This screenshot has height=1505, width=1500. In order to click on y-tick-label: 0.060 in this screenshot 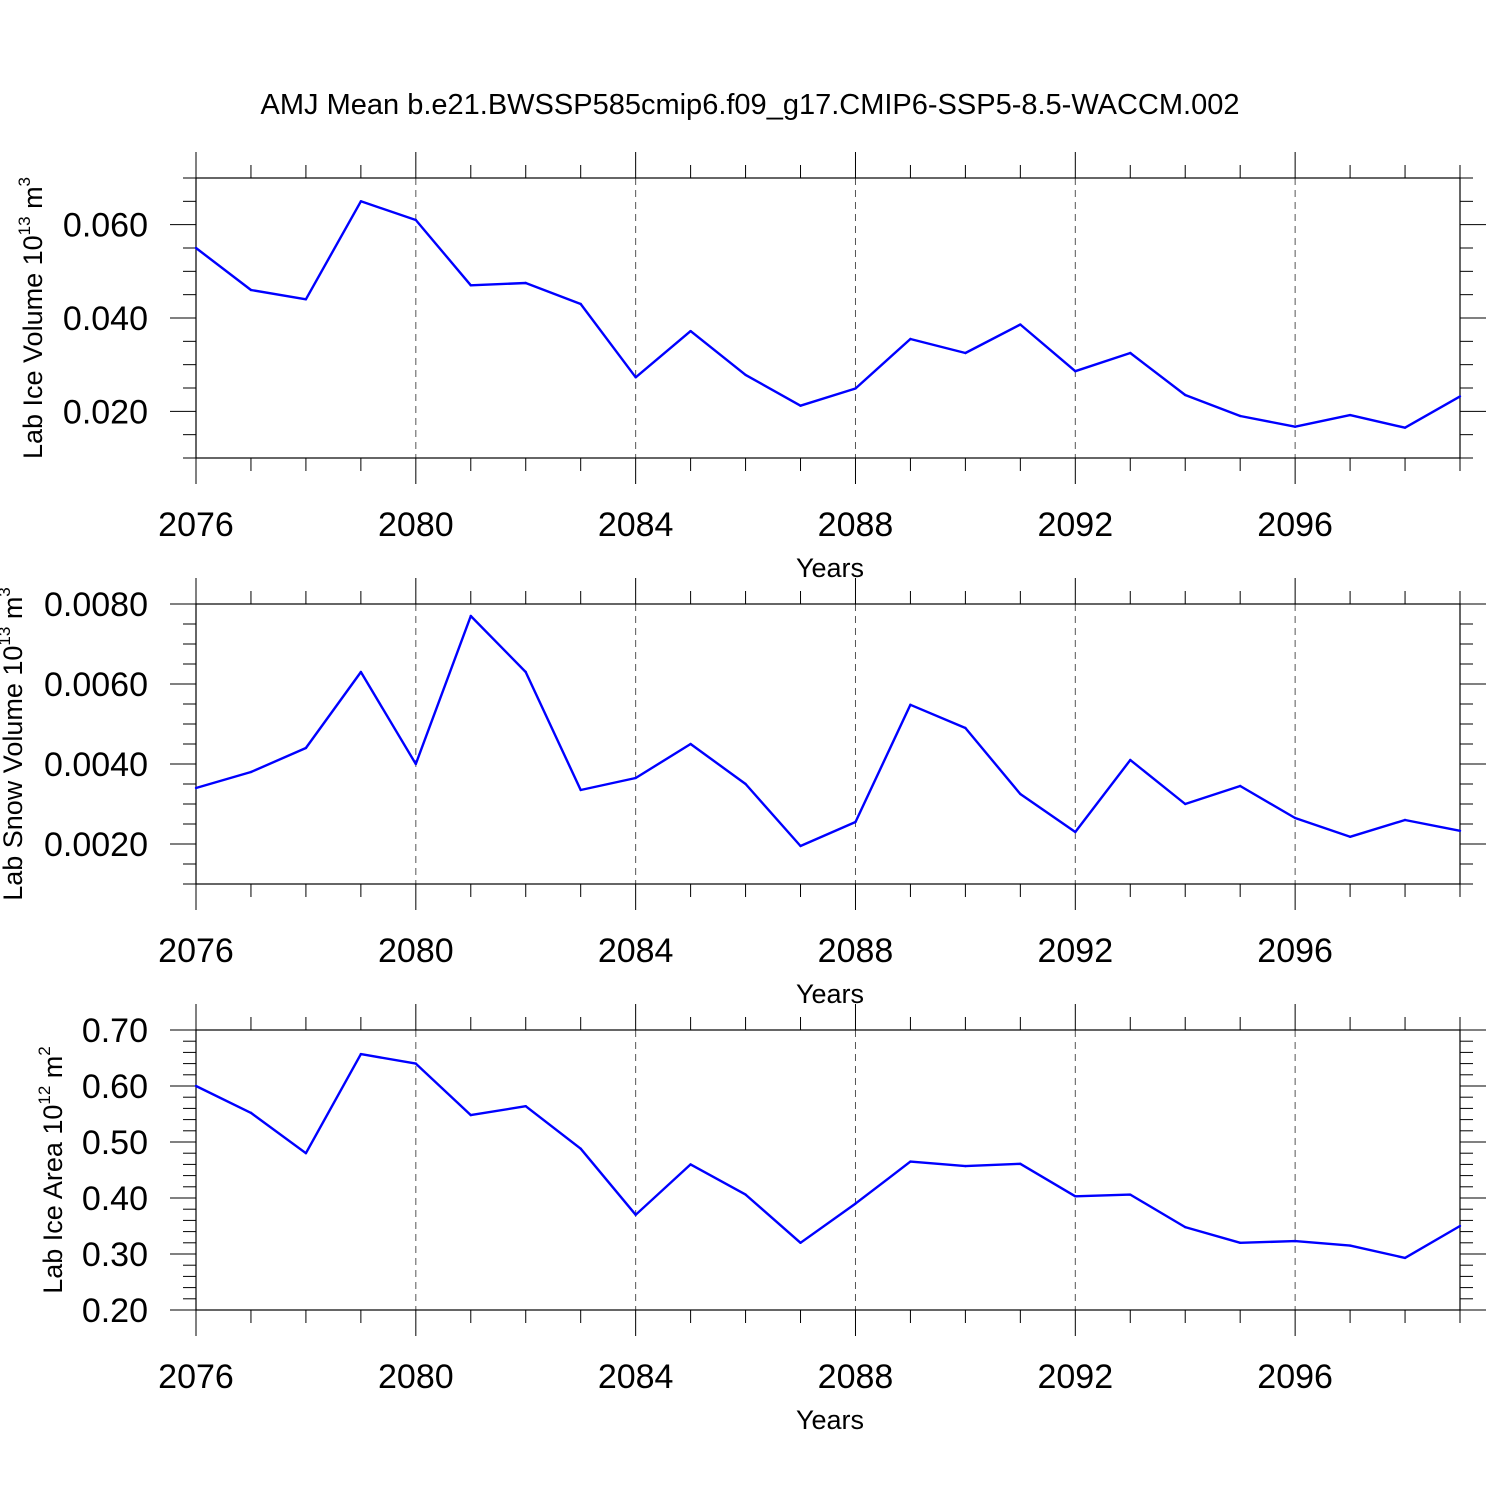, I will do `click(105, 226)`.